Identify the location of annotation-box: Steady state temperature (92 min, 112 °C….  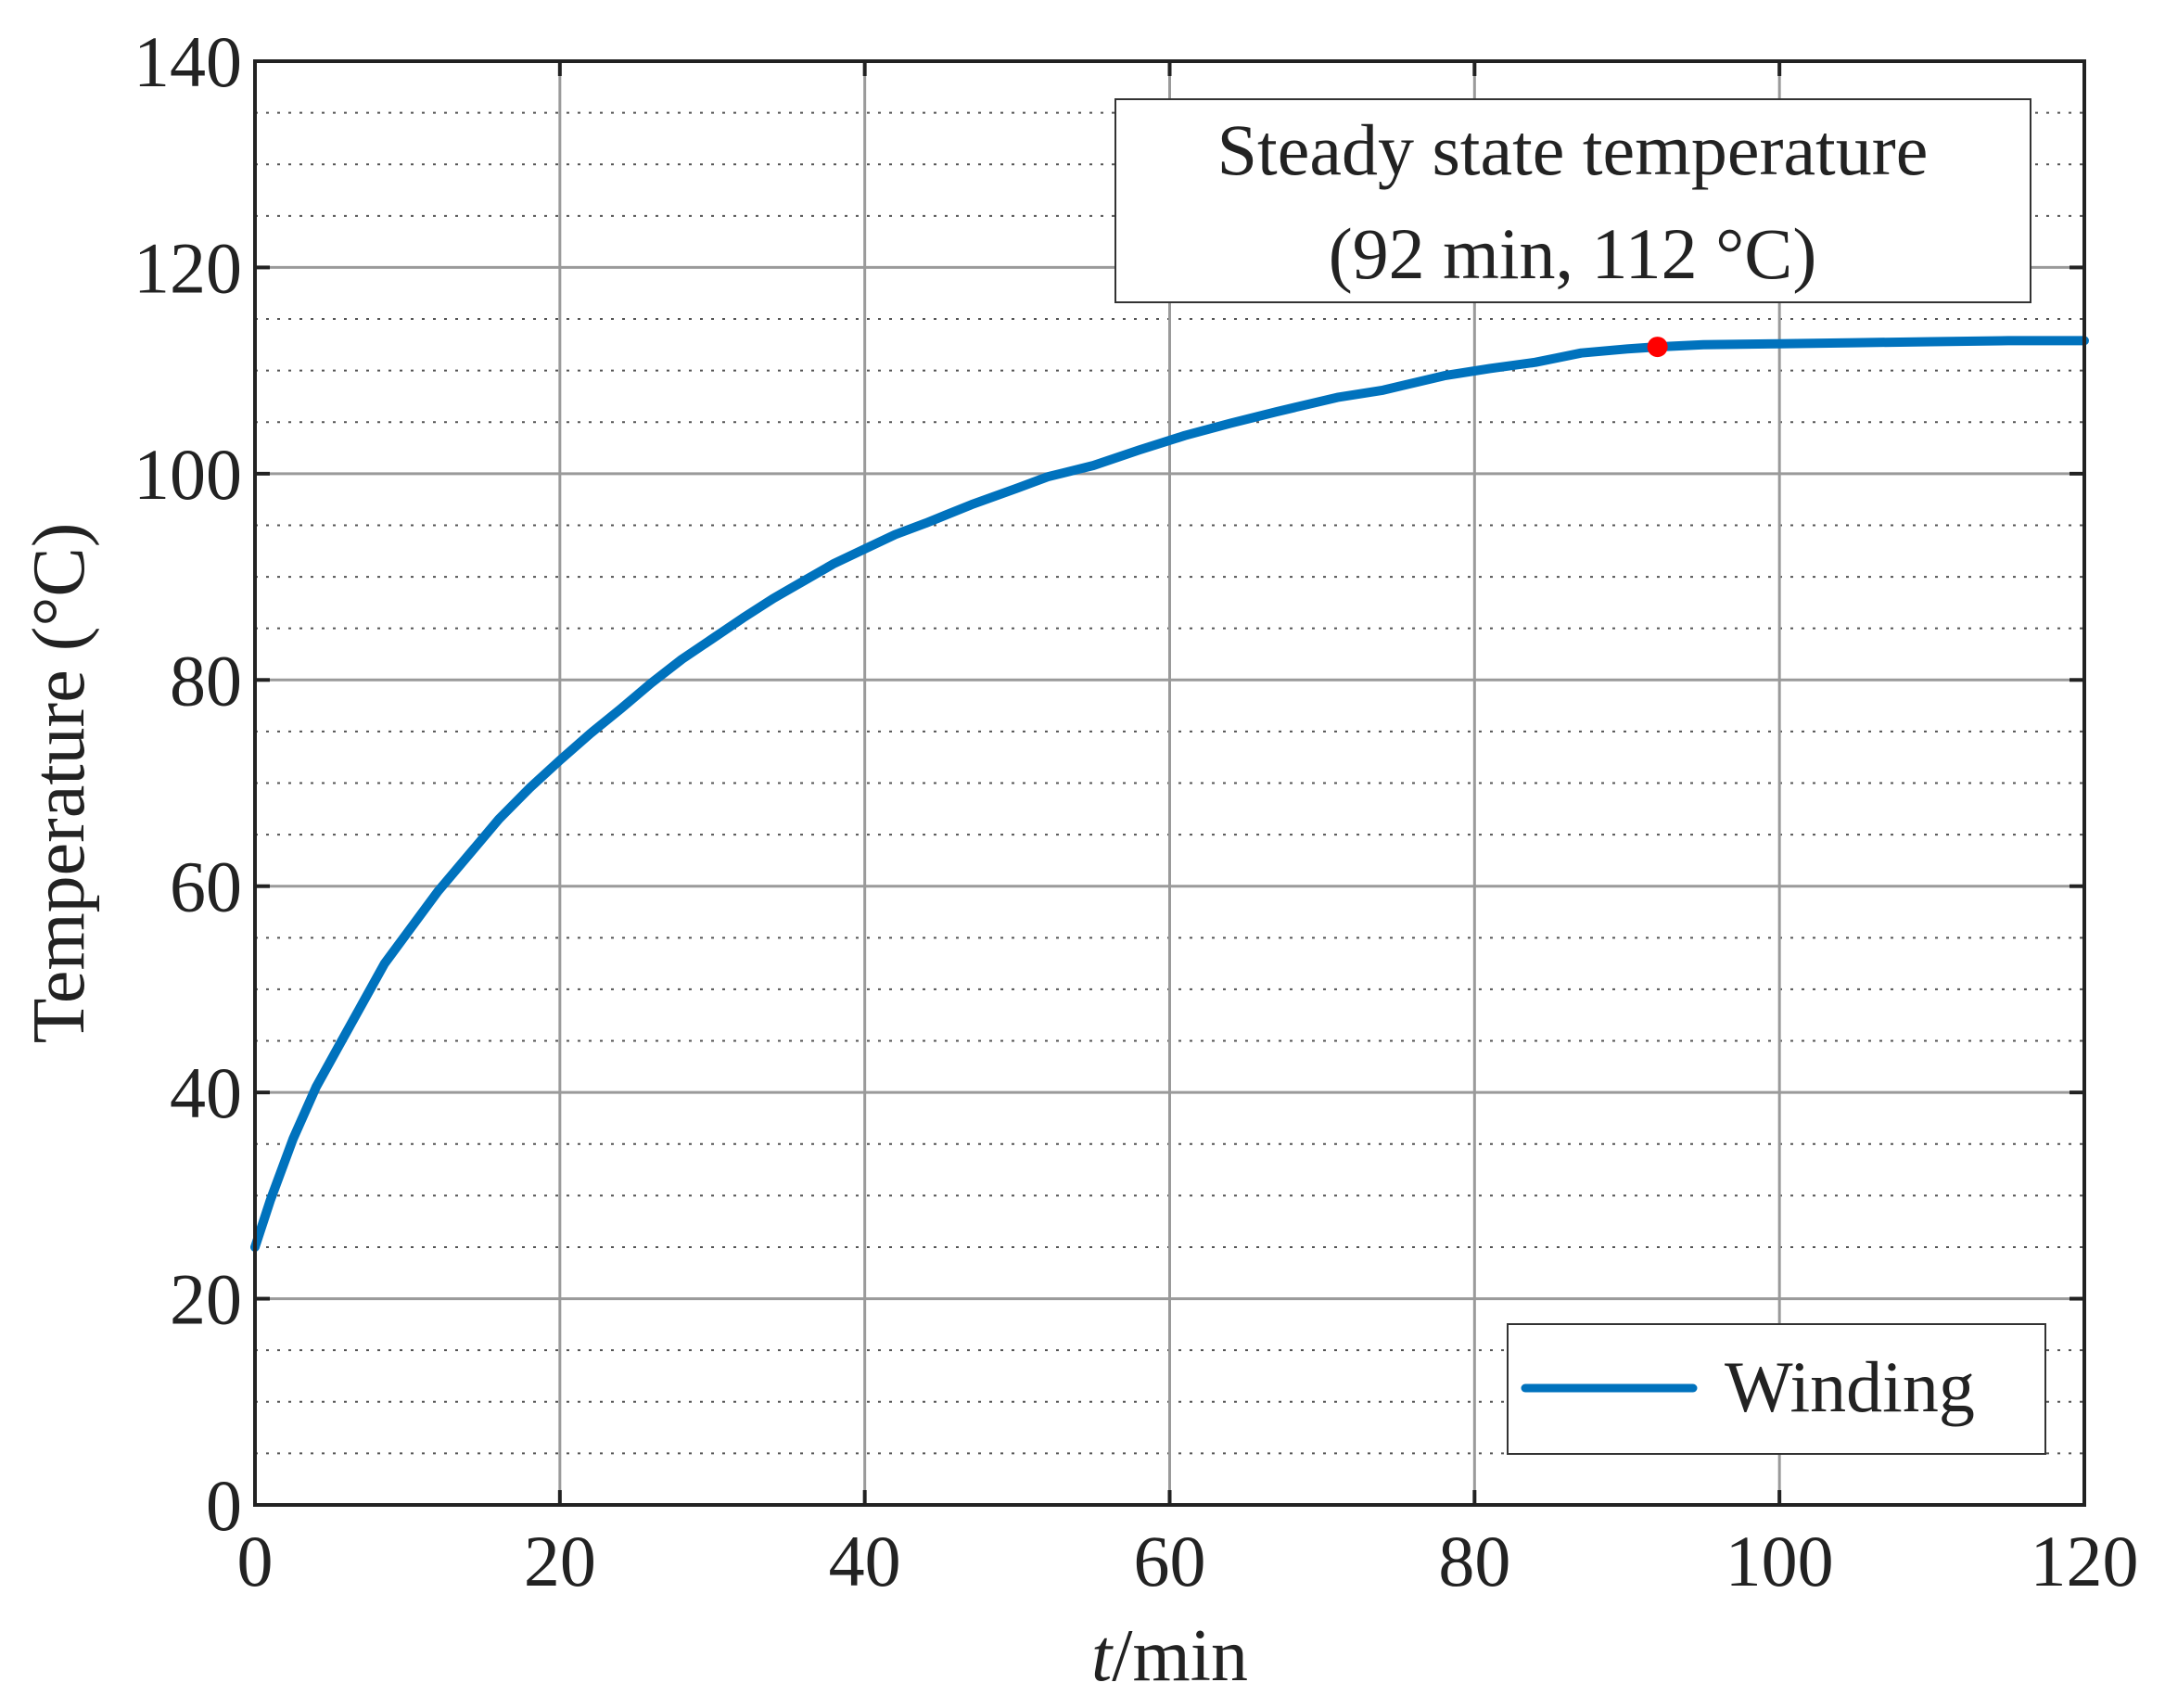
(1572, 200).